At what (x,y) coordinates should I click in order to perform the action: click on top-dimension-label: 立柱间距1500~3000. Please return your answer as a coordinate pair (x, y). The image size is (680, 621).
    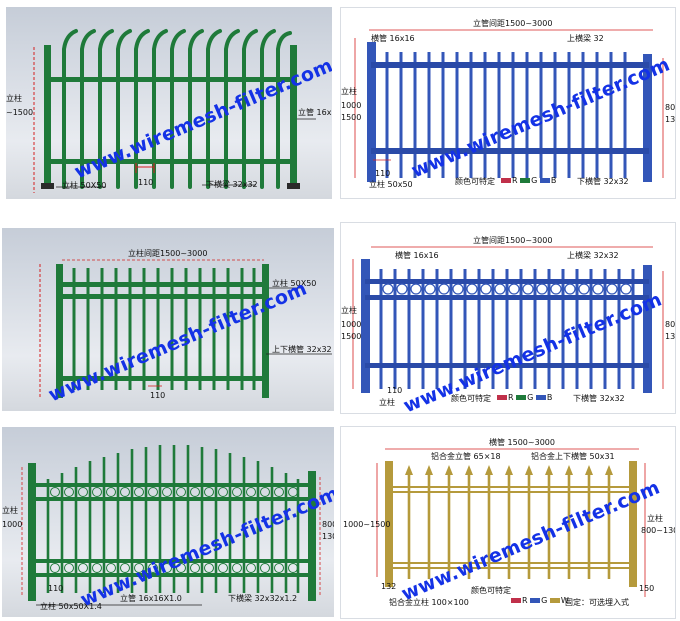
    Looking at the image, I should click on (168, 253).